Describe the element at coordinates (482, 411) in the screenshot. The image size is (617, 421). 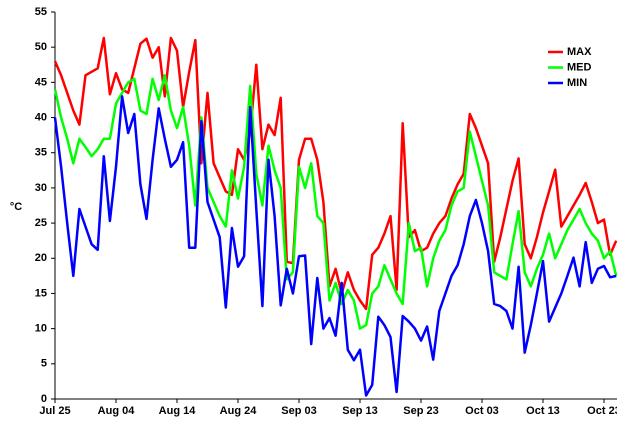
I see `x-tick-label: Oct 03` at that location.